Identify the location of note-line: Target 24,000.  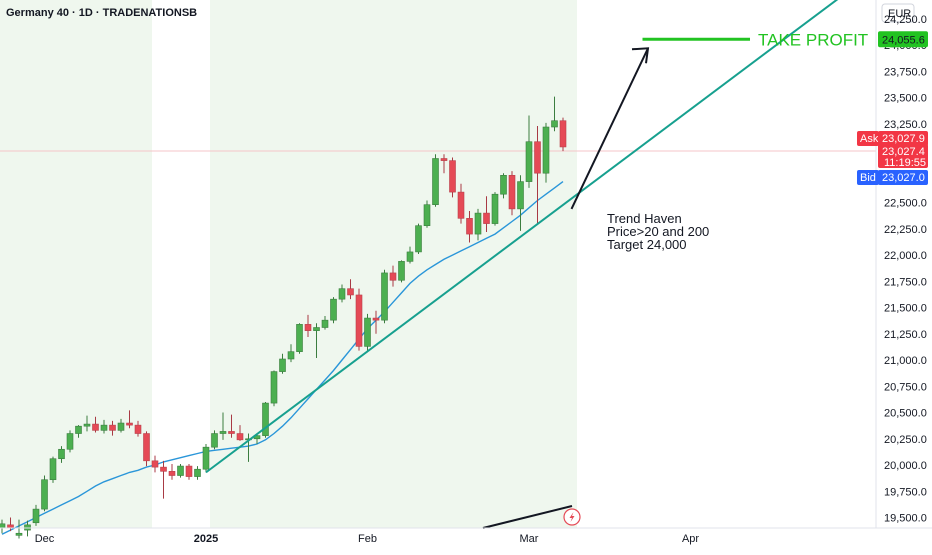
(647, 244).